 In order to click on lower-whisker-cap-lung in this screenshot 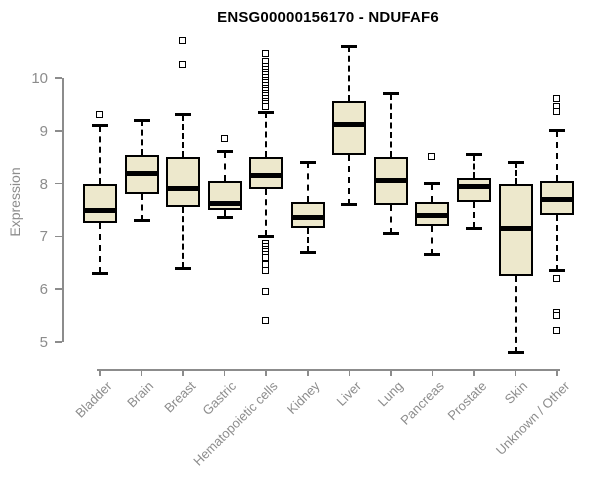, I will do `click(390, 234)`.